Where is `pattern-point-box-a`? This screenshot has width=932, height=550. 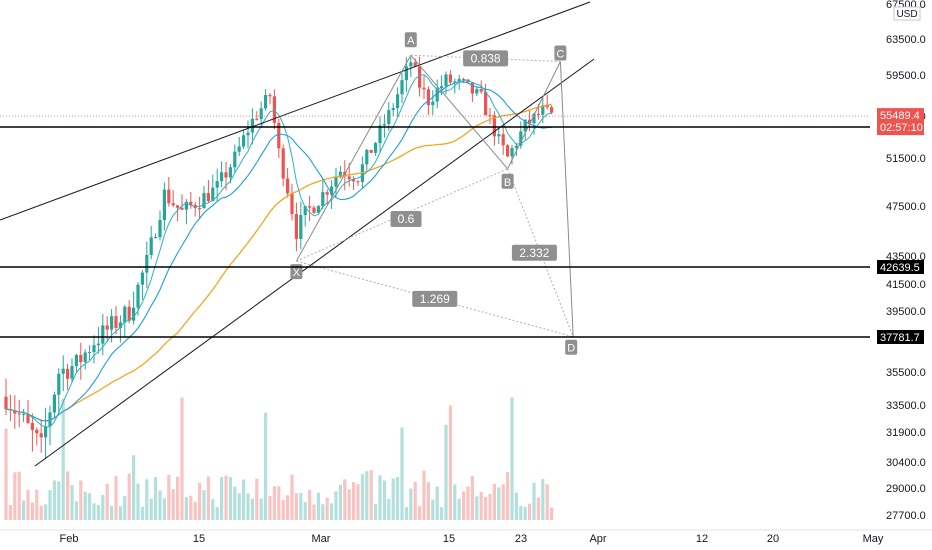
pattern-point-box-a is located at coordinates (410, 40).